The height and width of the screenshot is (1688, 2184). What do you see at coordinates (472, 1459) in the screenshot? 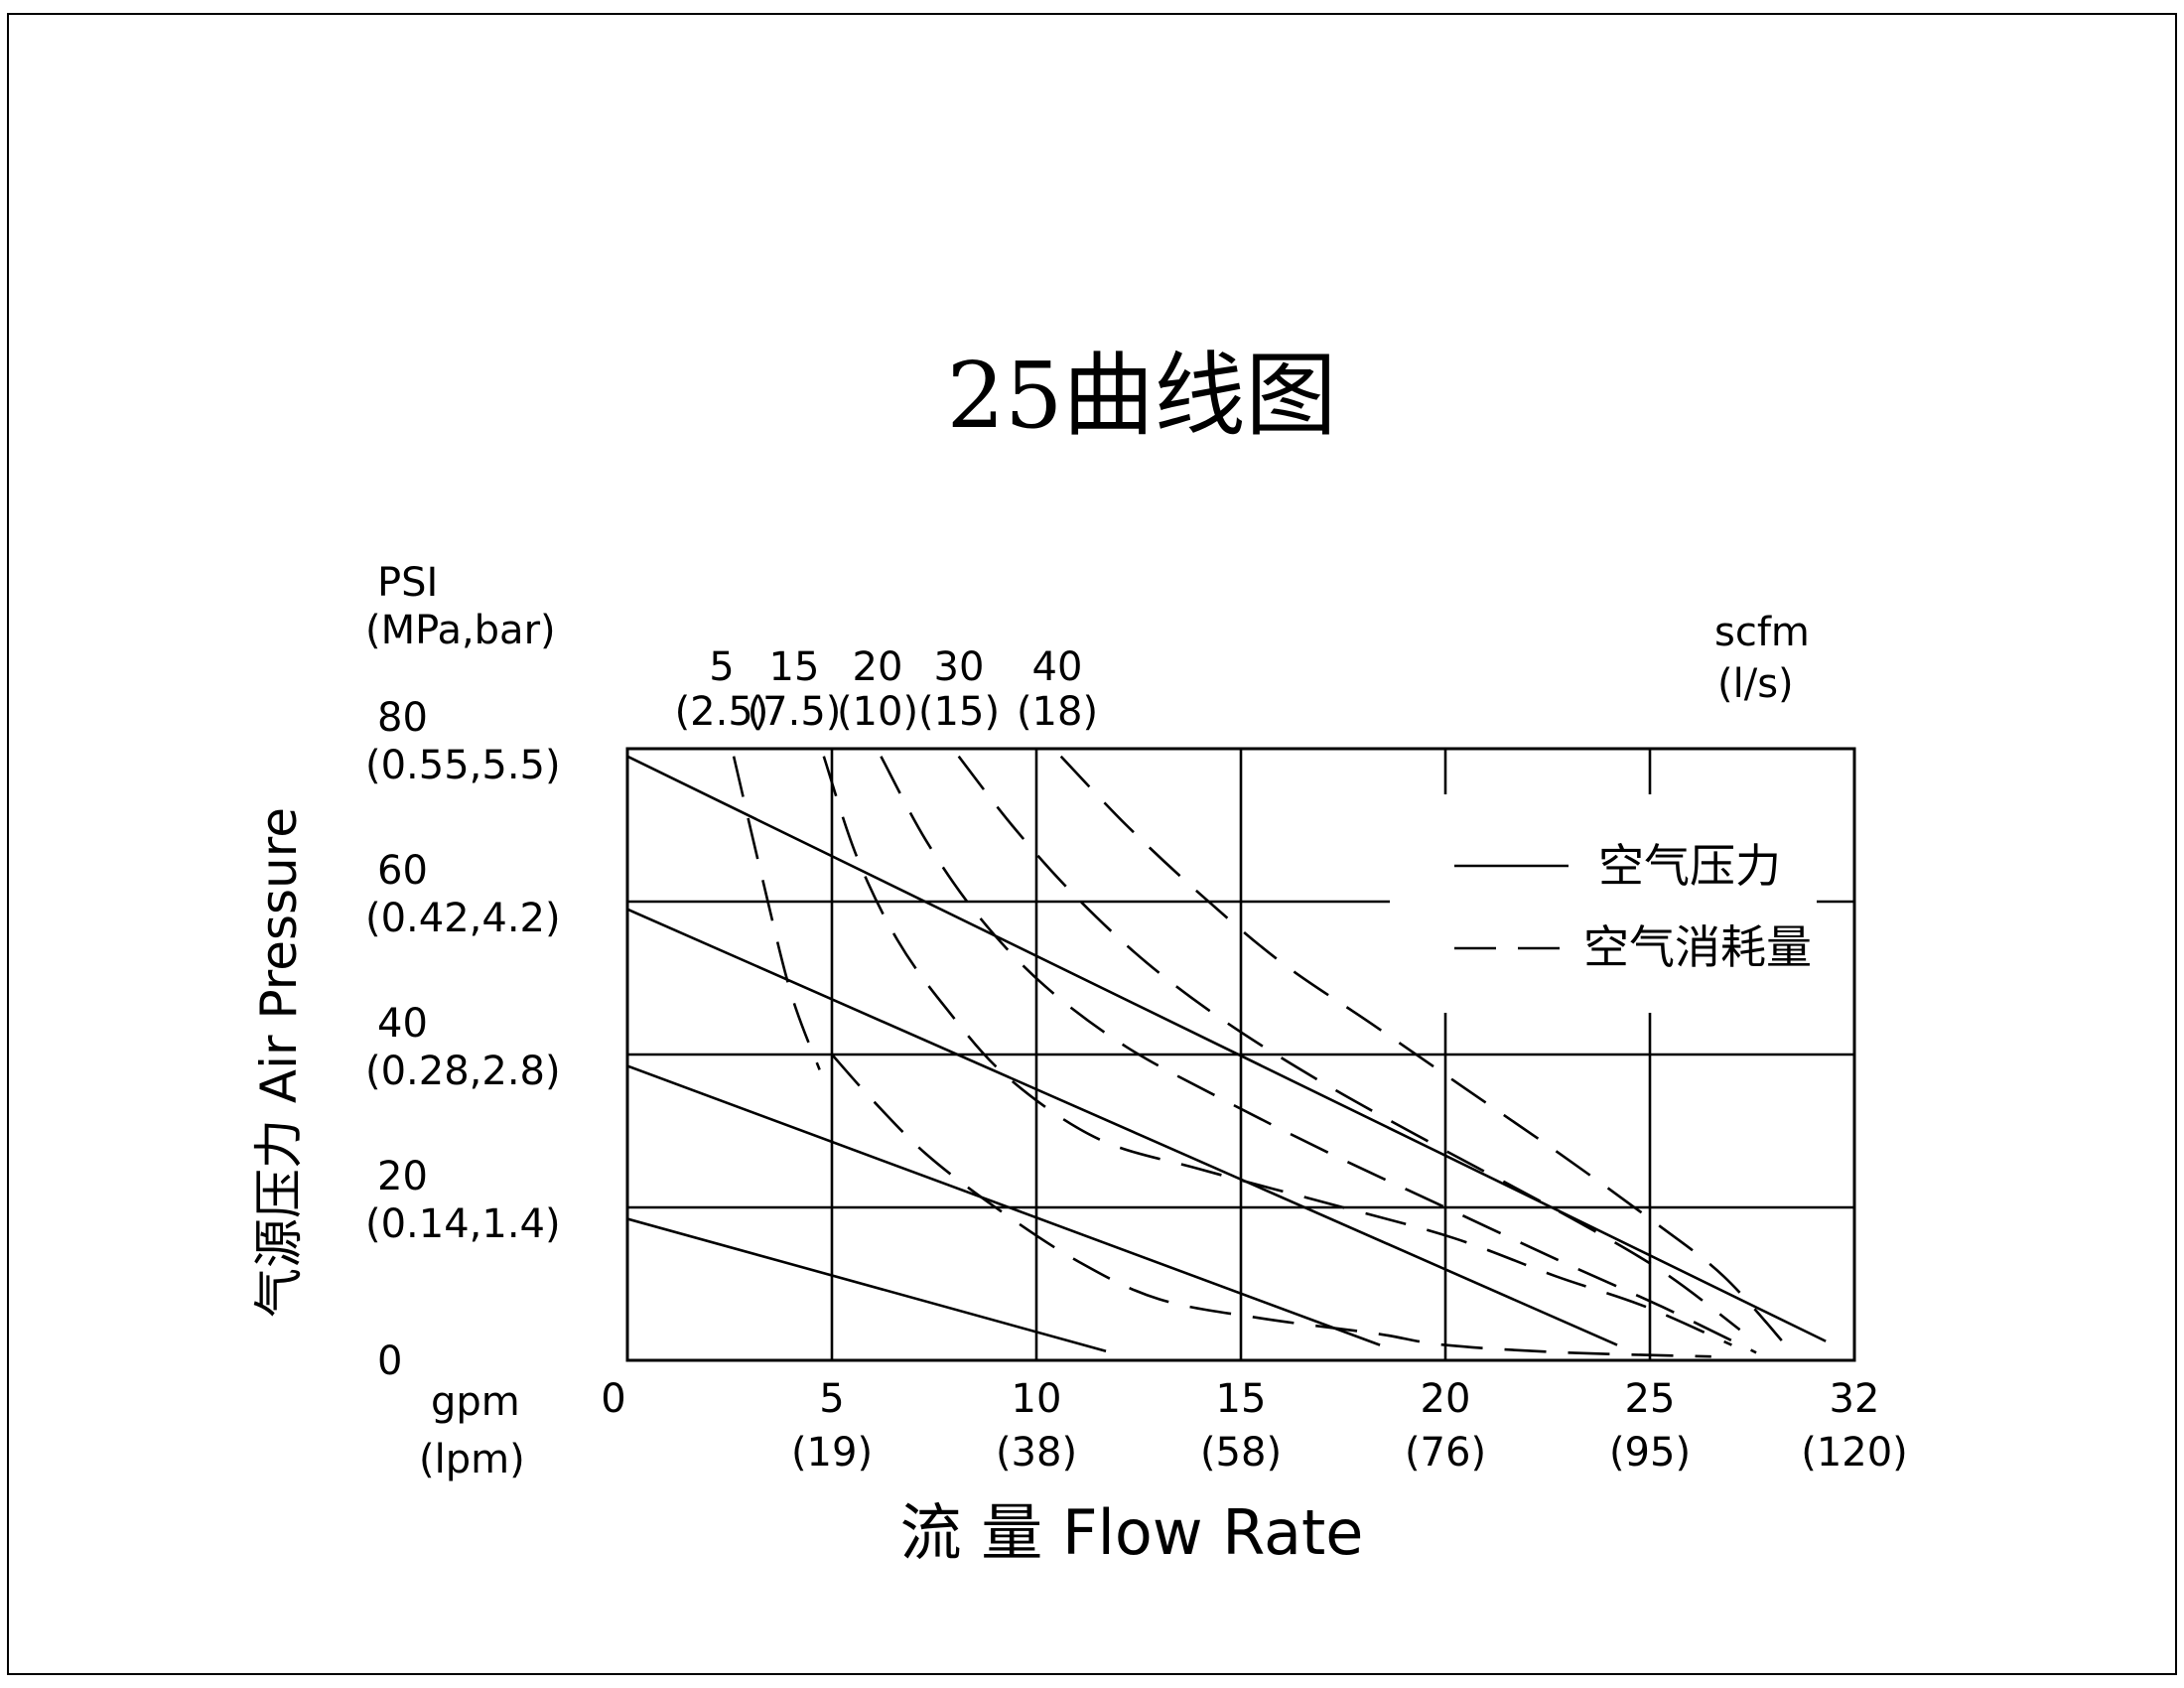
I see `x-unit-secondary: (lpm)` at bounding box center [472, 1459].